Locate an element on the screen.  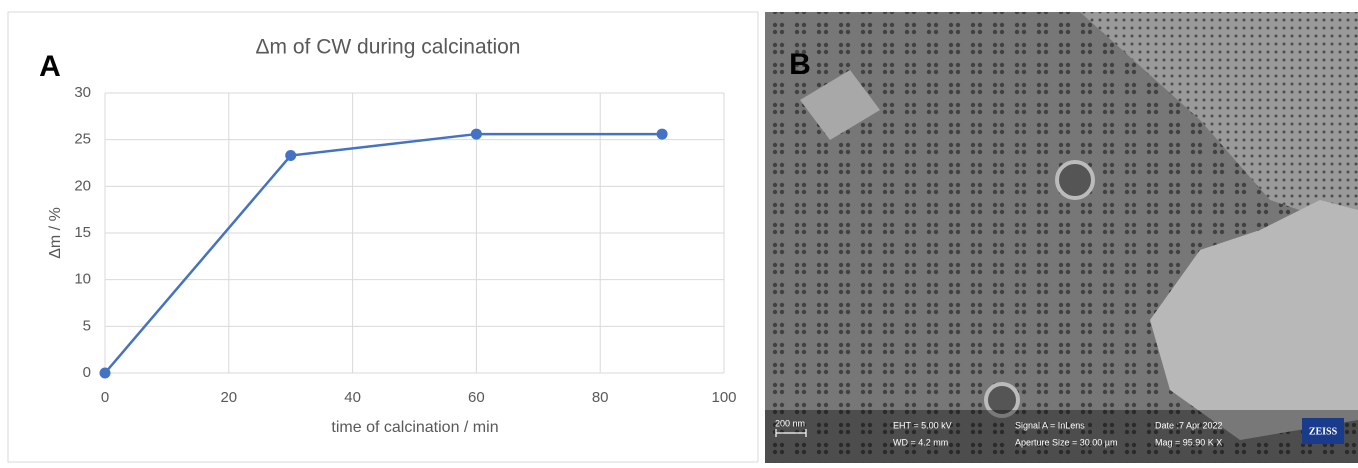
y-tick-label: 30 is located at coordinates (82, 92).